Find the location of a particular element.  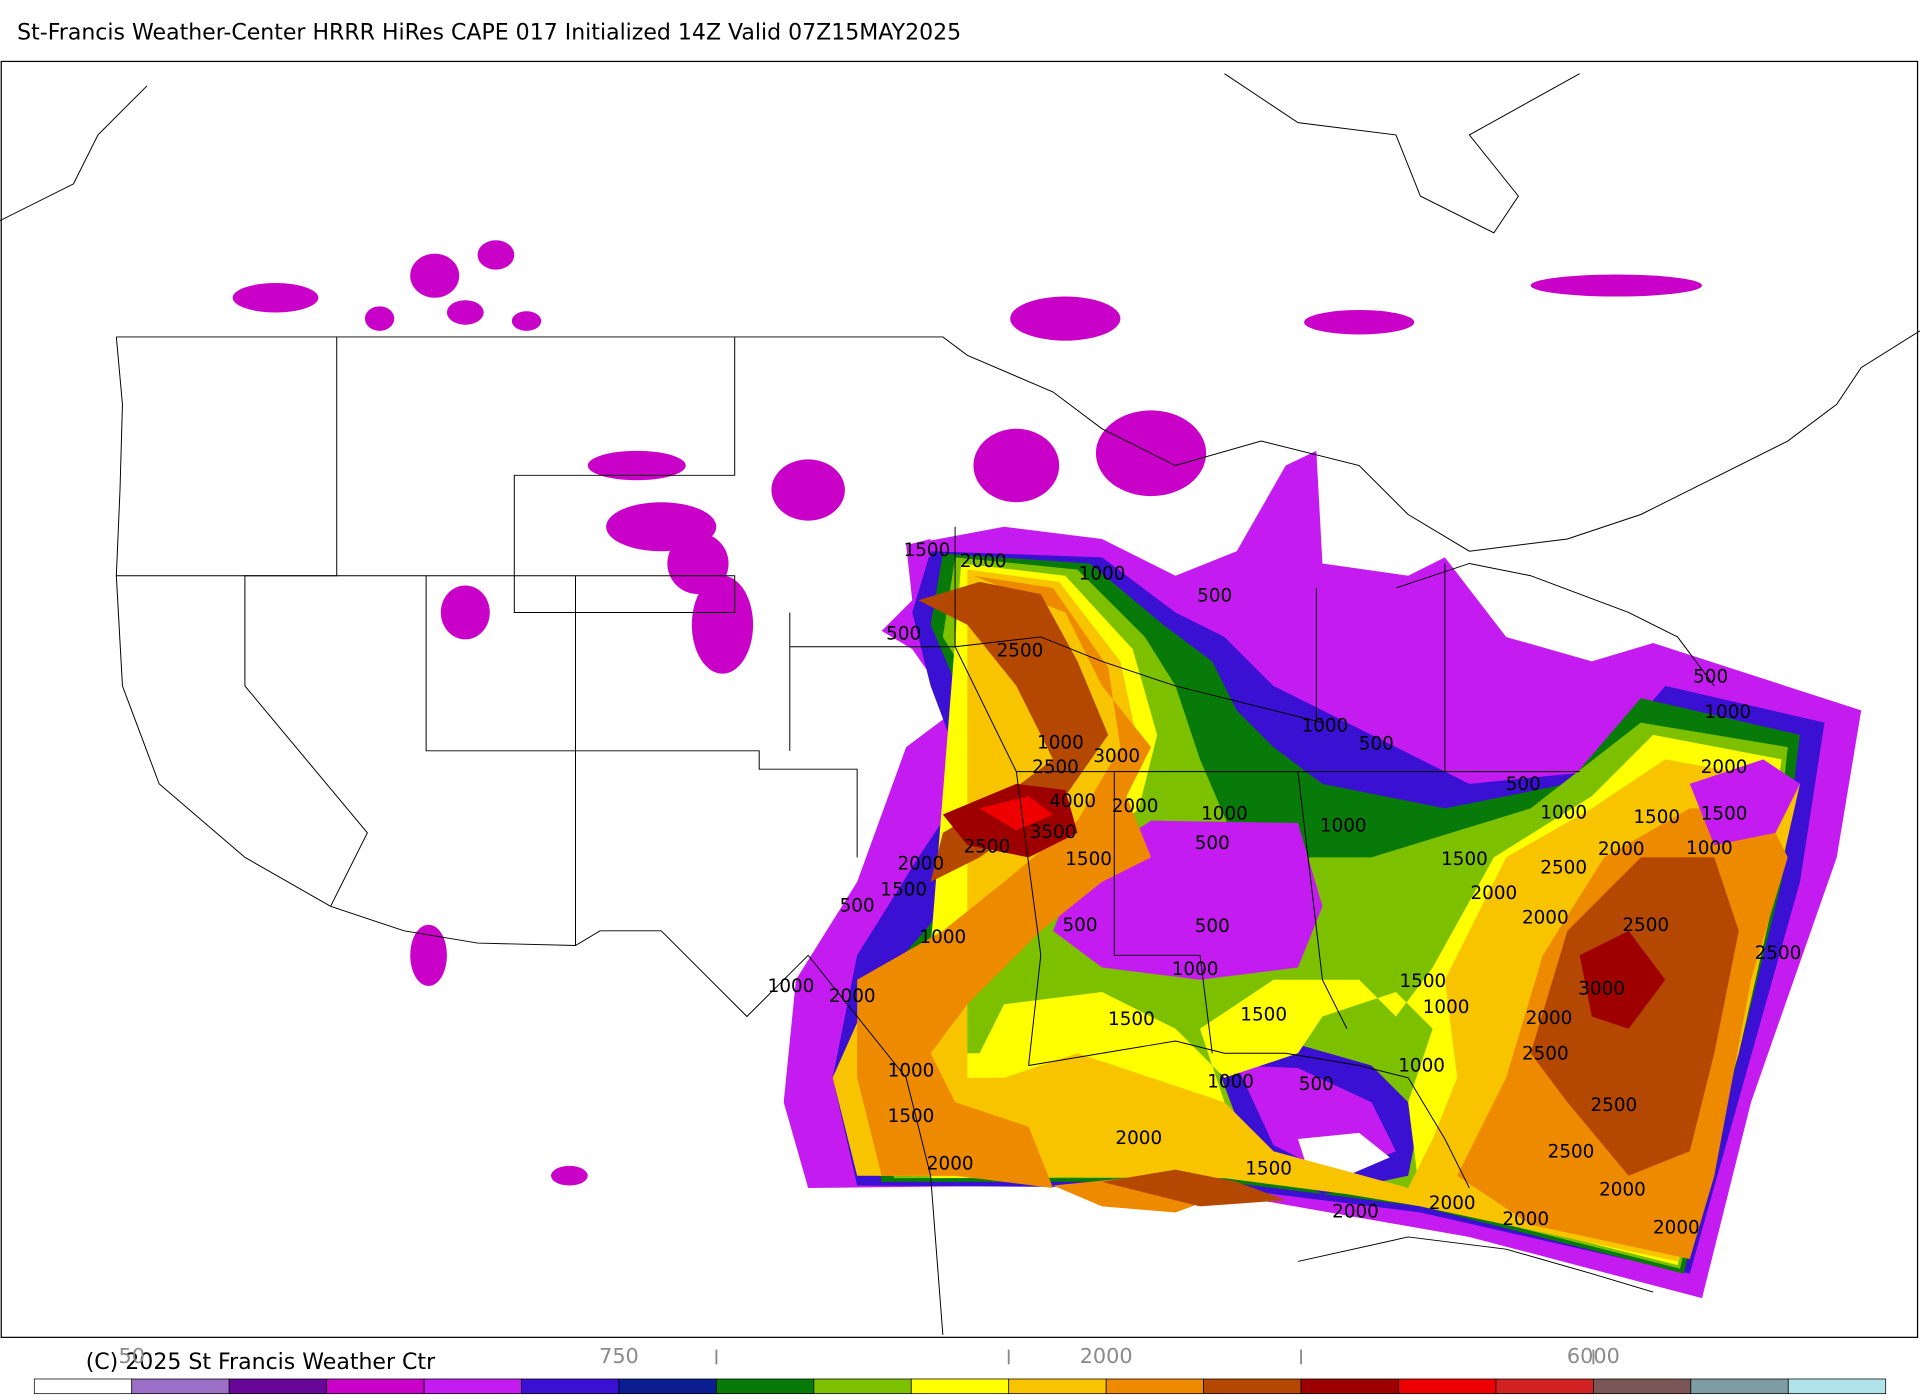

contour-label: 4000 is located at coordinates (1072, 801).